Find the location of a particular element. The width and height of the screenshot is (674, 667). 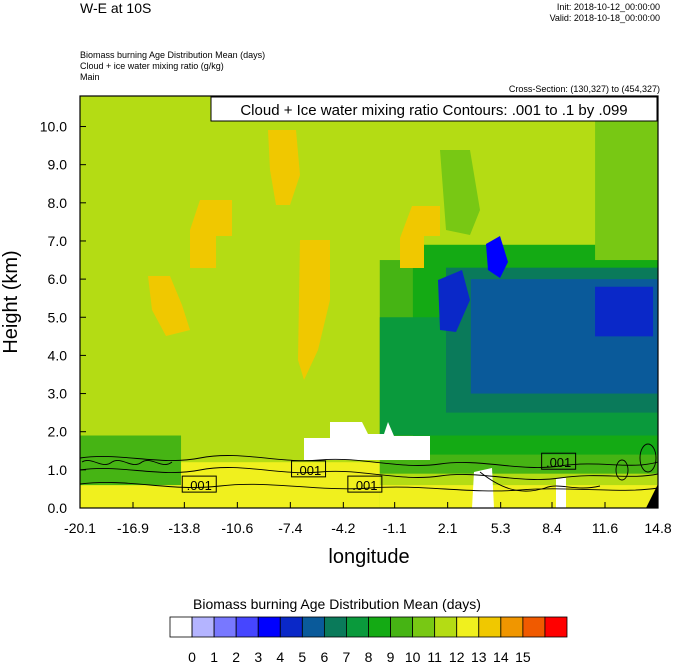

x-axis-label: longitude is located at coordinates (368, 557).